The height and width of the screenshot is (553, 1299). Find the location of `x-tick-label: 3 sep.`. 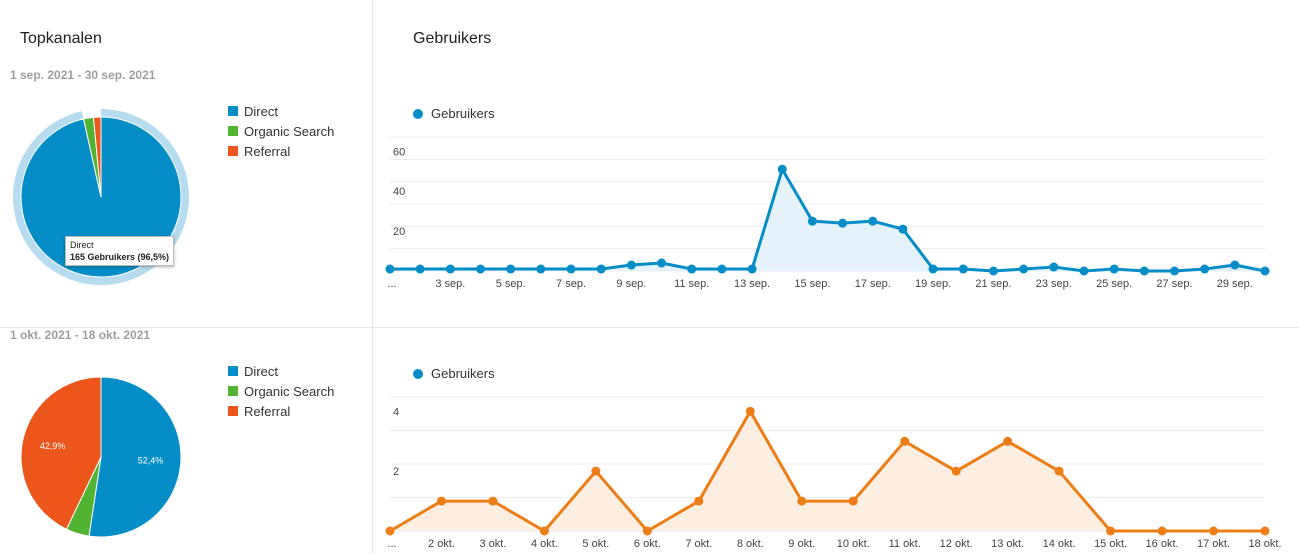

x-tick-label: 3 sep. is located at coordinates (450, 284).